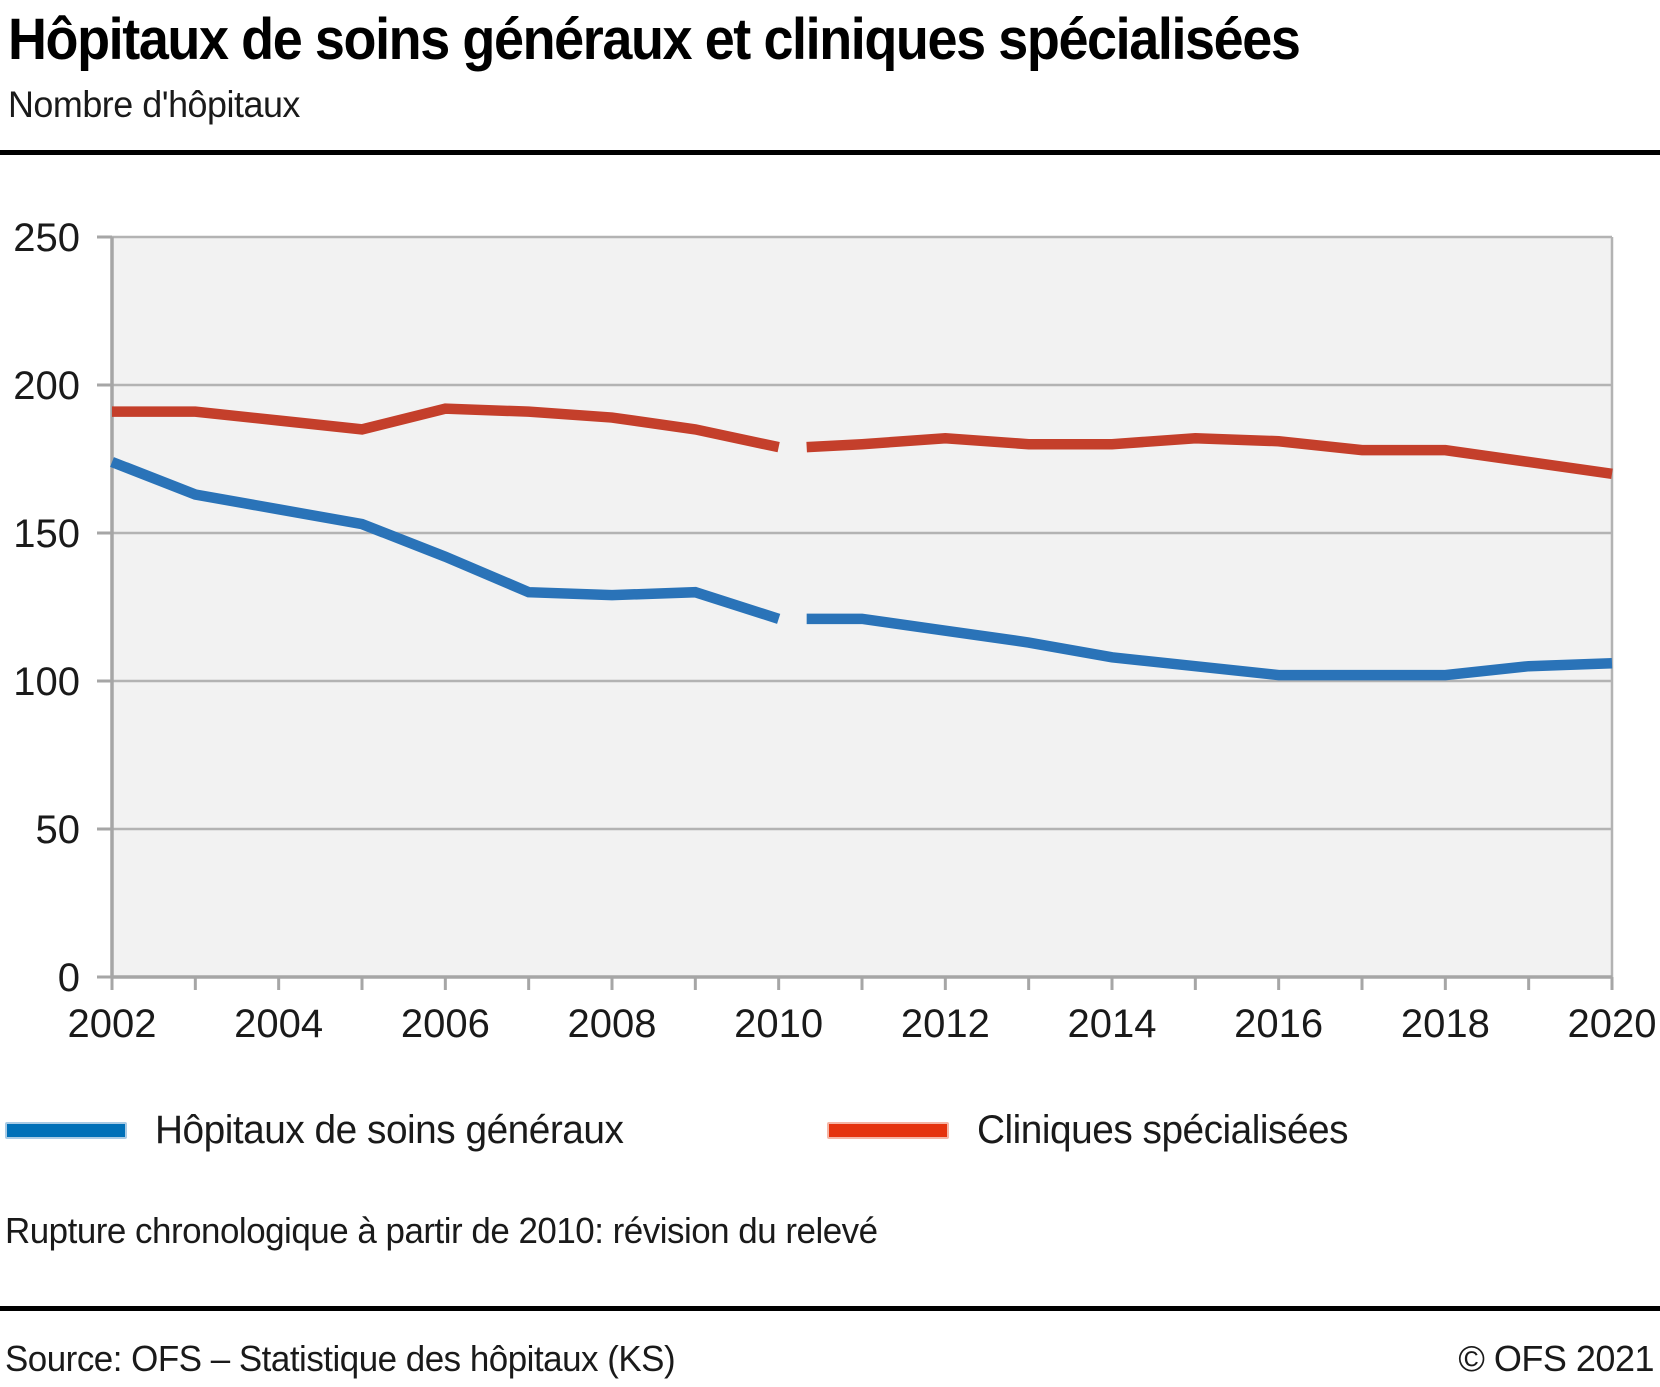 Image resolution: width=1660 pixels, height=1387 pixels. Describe the element at coordinates (46, 386) in the screenshot. I see `y-tick-label: 200` at that location.